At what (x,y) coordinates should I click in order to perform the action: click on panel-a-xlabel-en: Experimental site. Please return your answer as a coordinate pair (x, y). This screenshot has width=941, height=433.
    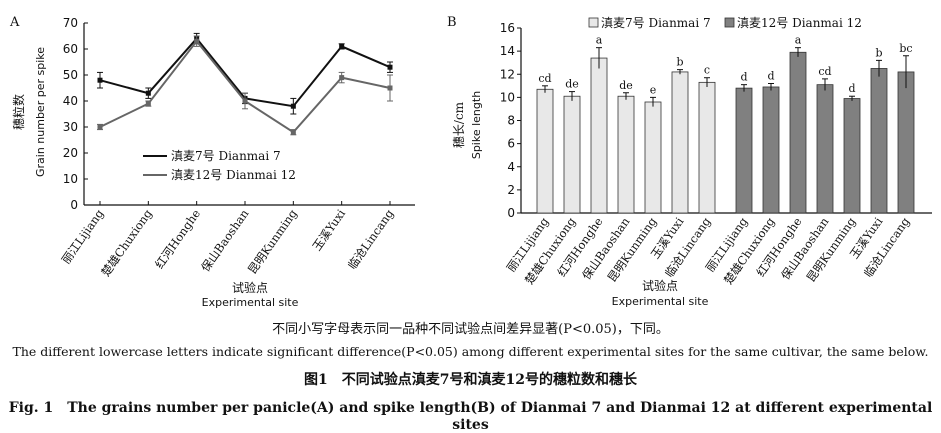
    Looking at the image, I should click on (250, 302).